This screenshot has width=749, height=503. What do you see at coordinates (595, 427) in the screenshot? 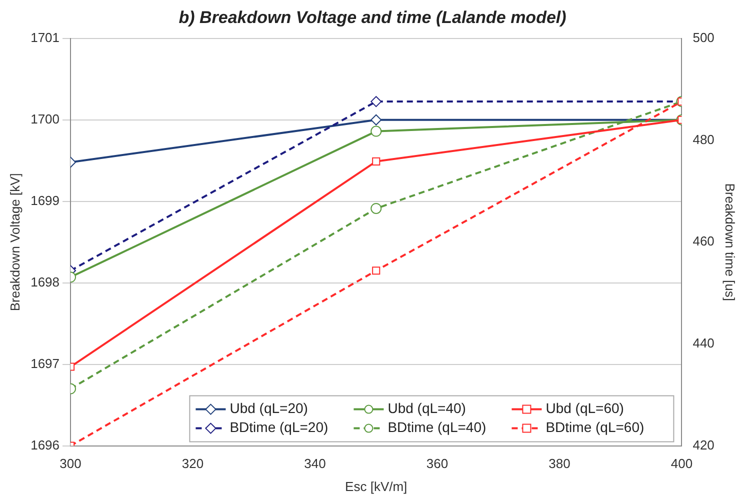
I see `legend-label: BDtime (qL=60)` at bounding box center [595, 427].